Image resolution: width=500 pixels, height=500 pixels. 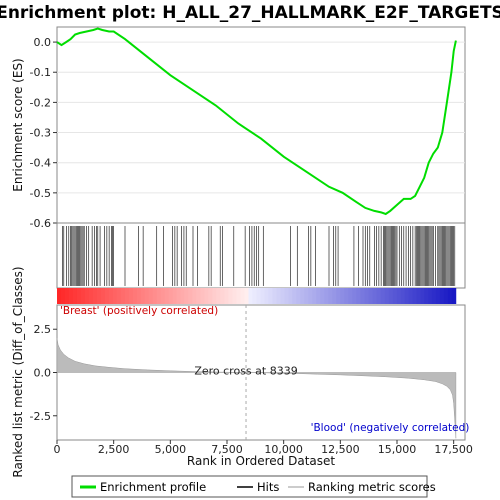 What do you see at coordinates (259, 256) in the screenshot?
I see `hit-markers` at bounding box center [259, 256].